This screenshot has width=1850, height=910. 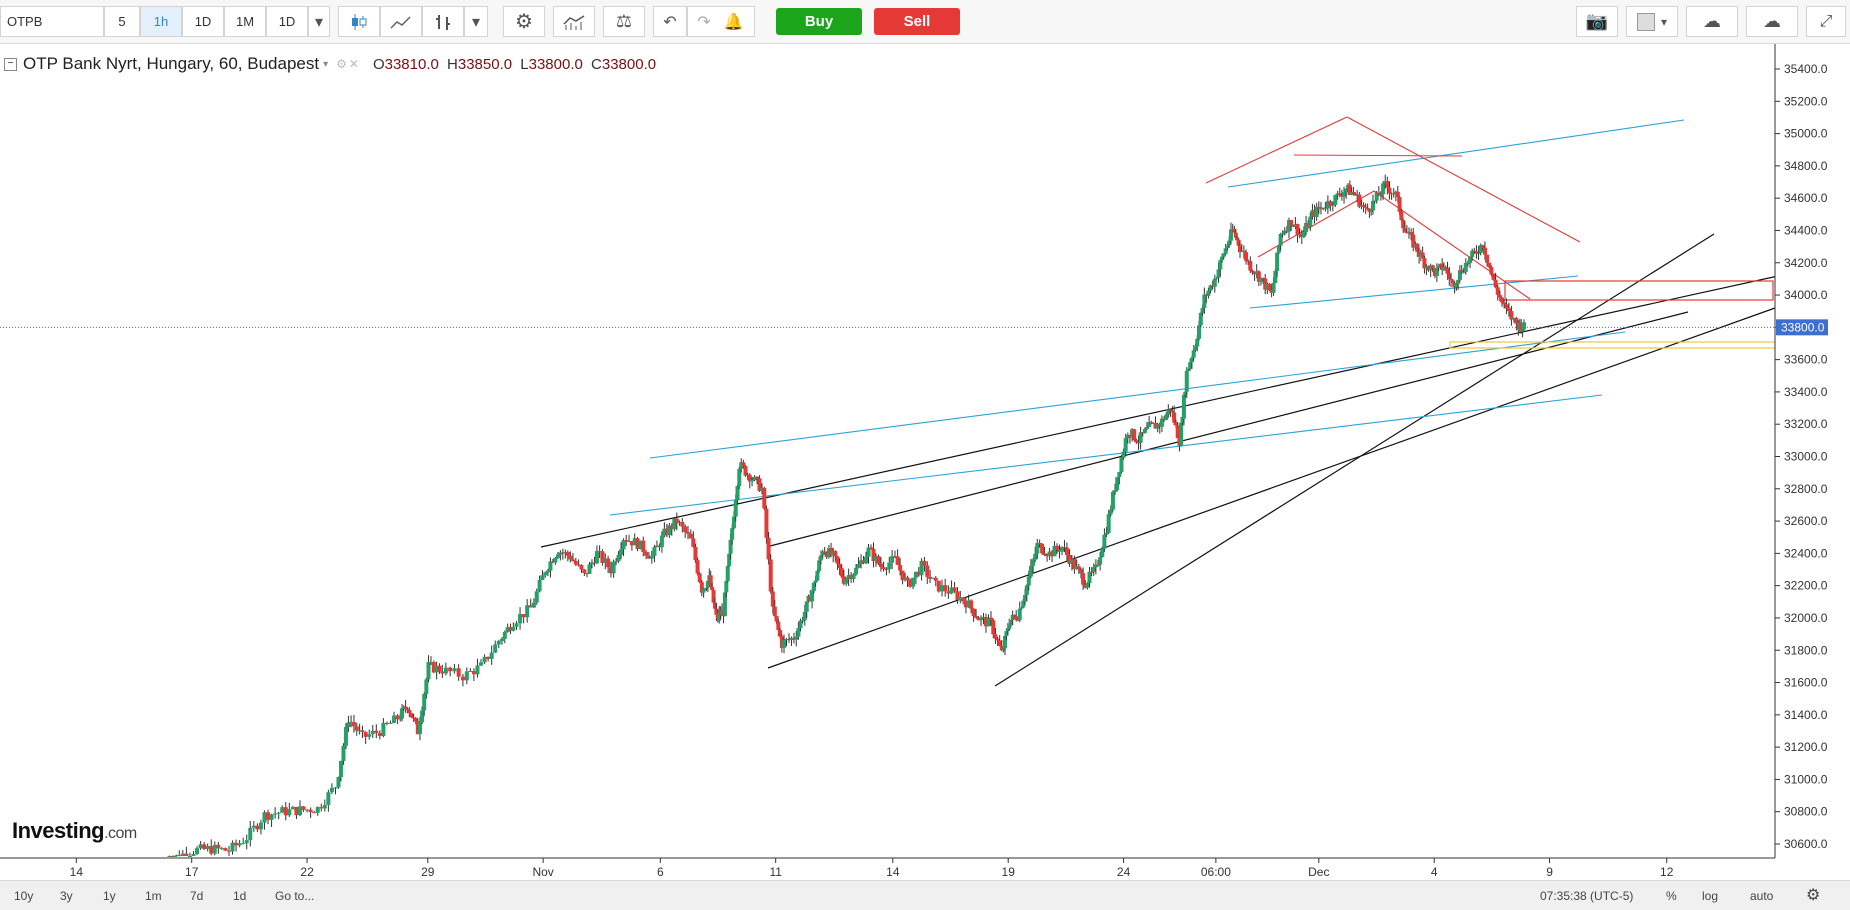 What do you see at coordinates (245, 21) in the screenshot?
I see `interval-button-4: 1M` at bounding box center [245, 21].